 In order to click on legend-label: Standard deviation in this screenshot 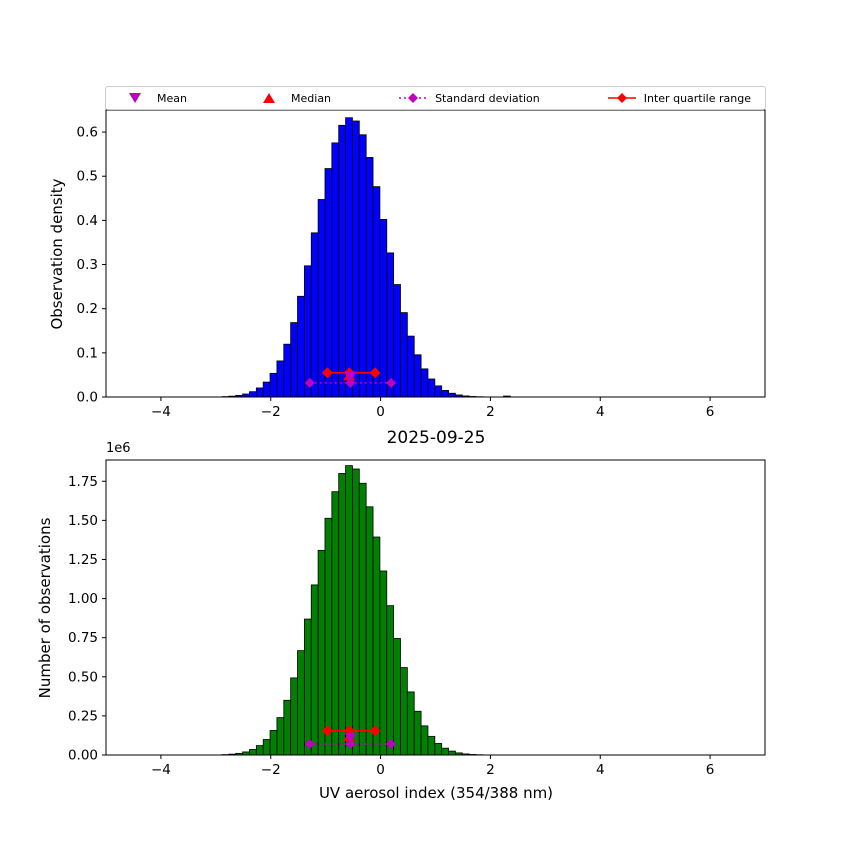, I will do `click(487, 98)`.